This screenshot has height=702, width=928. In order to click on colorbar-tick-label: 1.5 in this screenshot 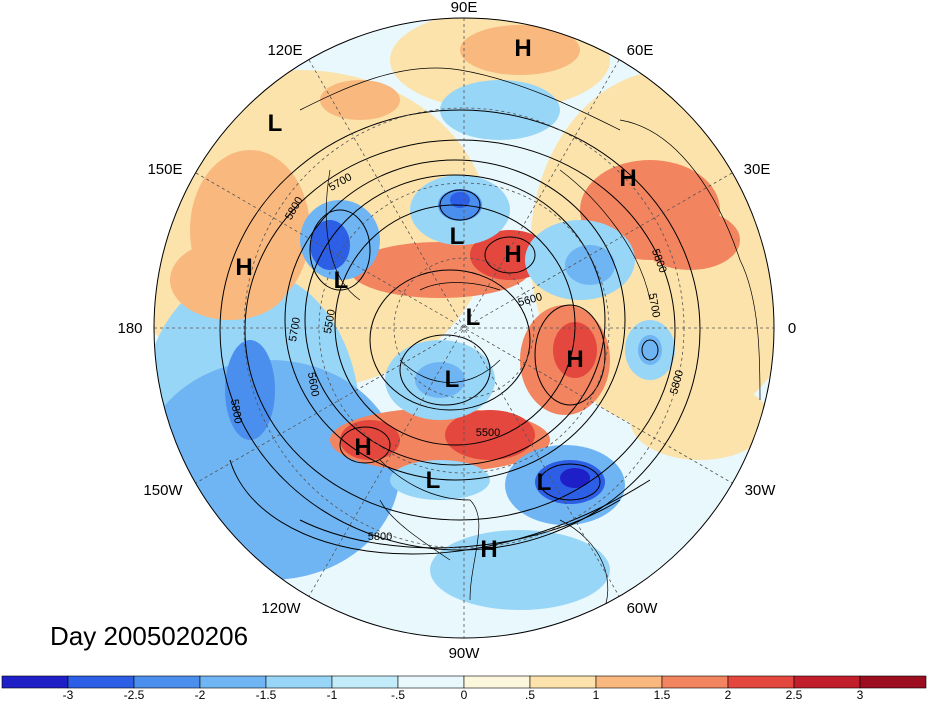, I will do `click(662, 695)`.